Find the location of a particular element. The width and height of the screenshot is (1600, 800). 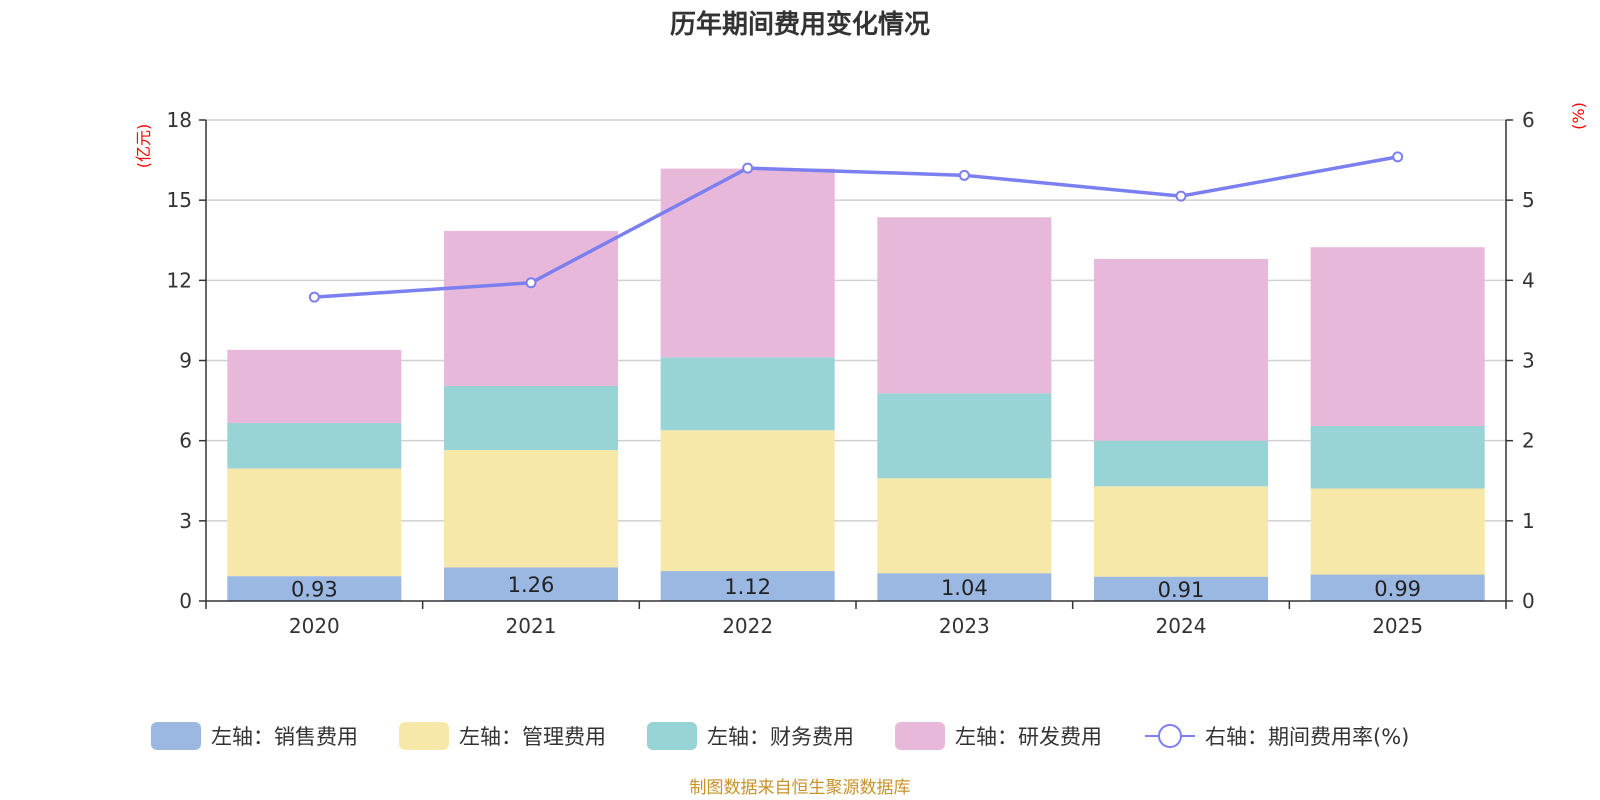

legend: 左轴：销售费用 左轴：管理费用 左轴：财务费用 左轴：研发费用 右轴：期间费用率(%) is located at coordinates (780, 736).